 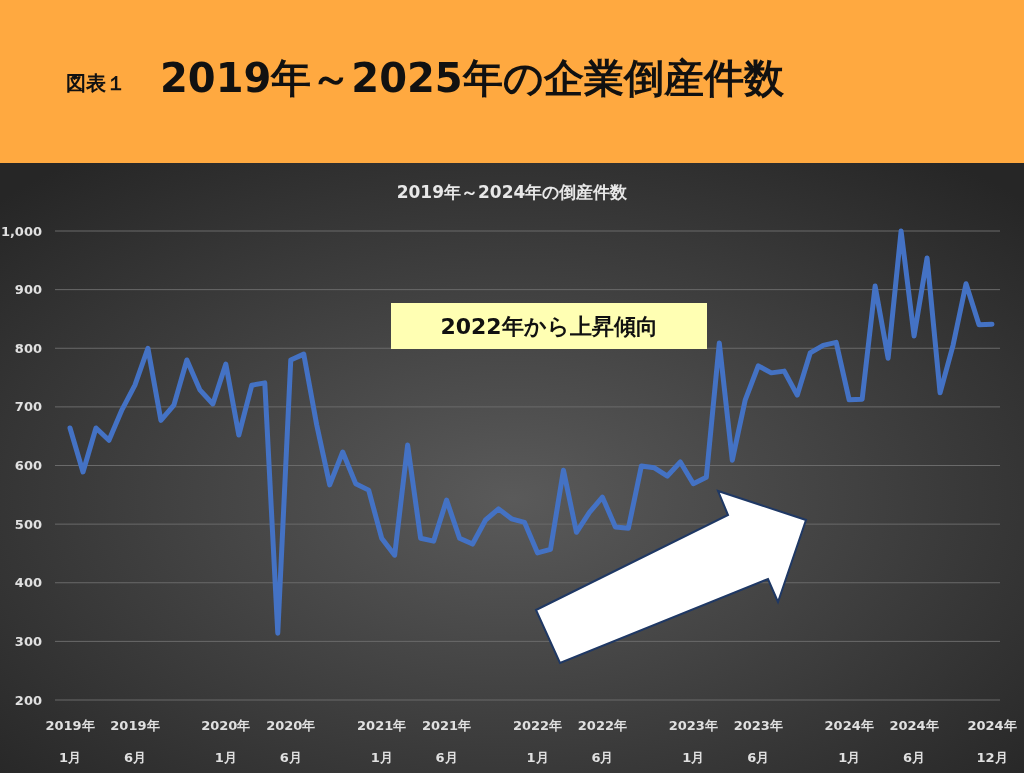 What do you see at coordinates (472, 78) in the screenshot?
I see `chart-title: 2019年～2025年の企業倒産件数` at bounding box center [472, 78].